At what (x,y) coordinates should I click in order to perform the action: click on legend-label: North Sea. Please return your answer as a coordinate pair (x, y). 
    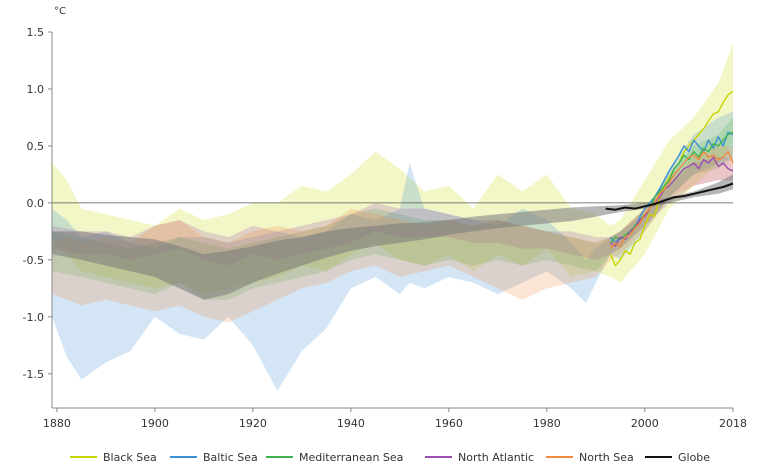
    Looking at the image, I should click on (606, 457).